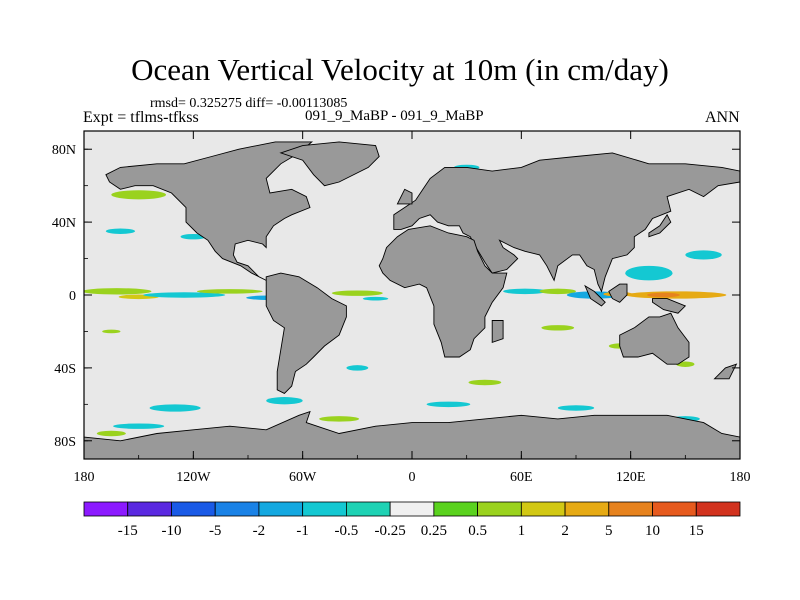  I want to click on case-text: 091_9_MaBP - 091_9_MaBP, so click(394, 116).